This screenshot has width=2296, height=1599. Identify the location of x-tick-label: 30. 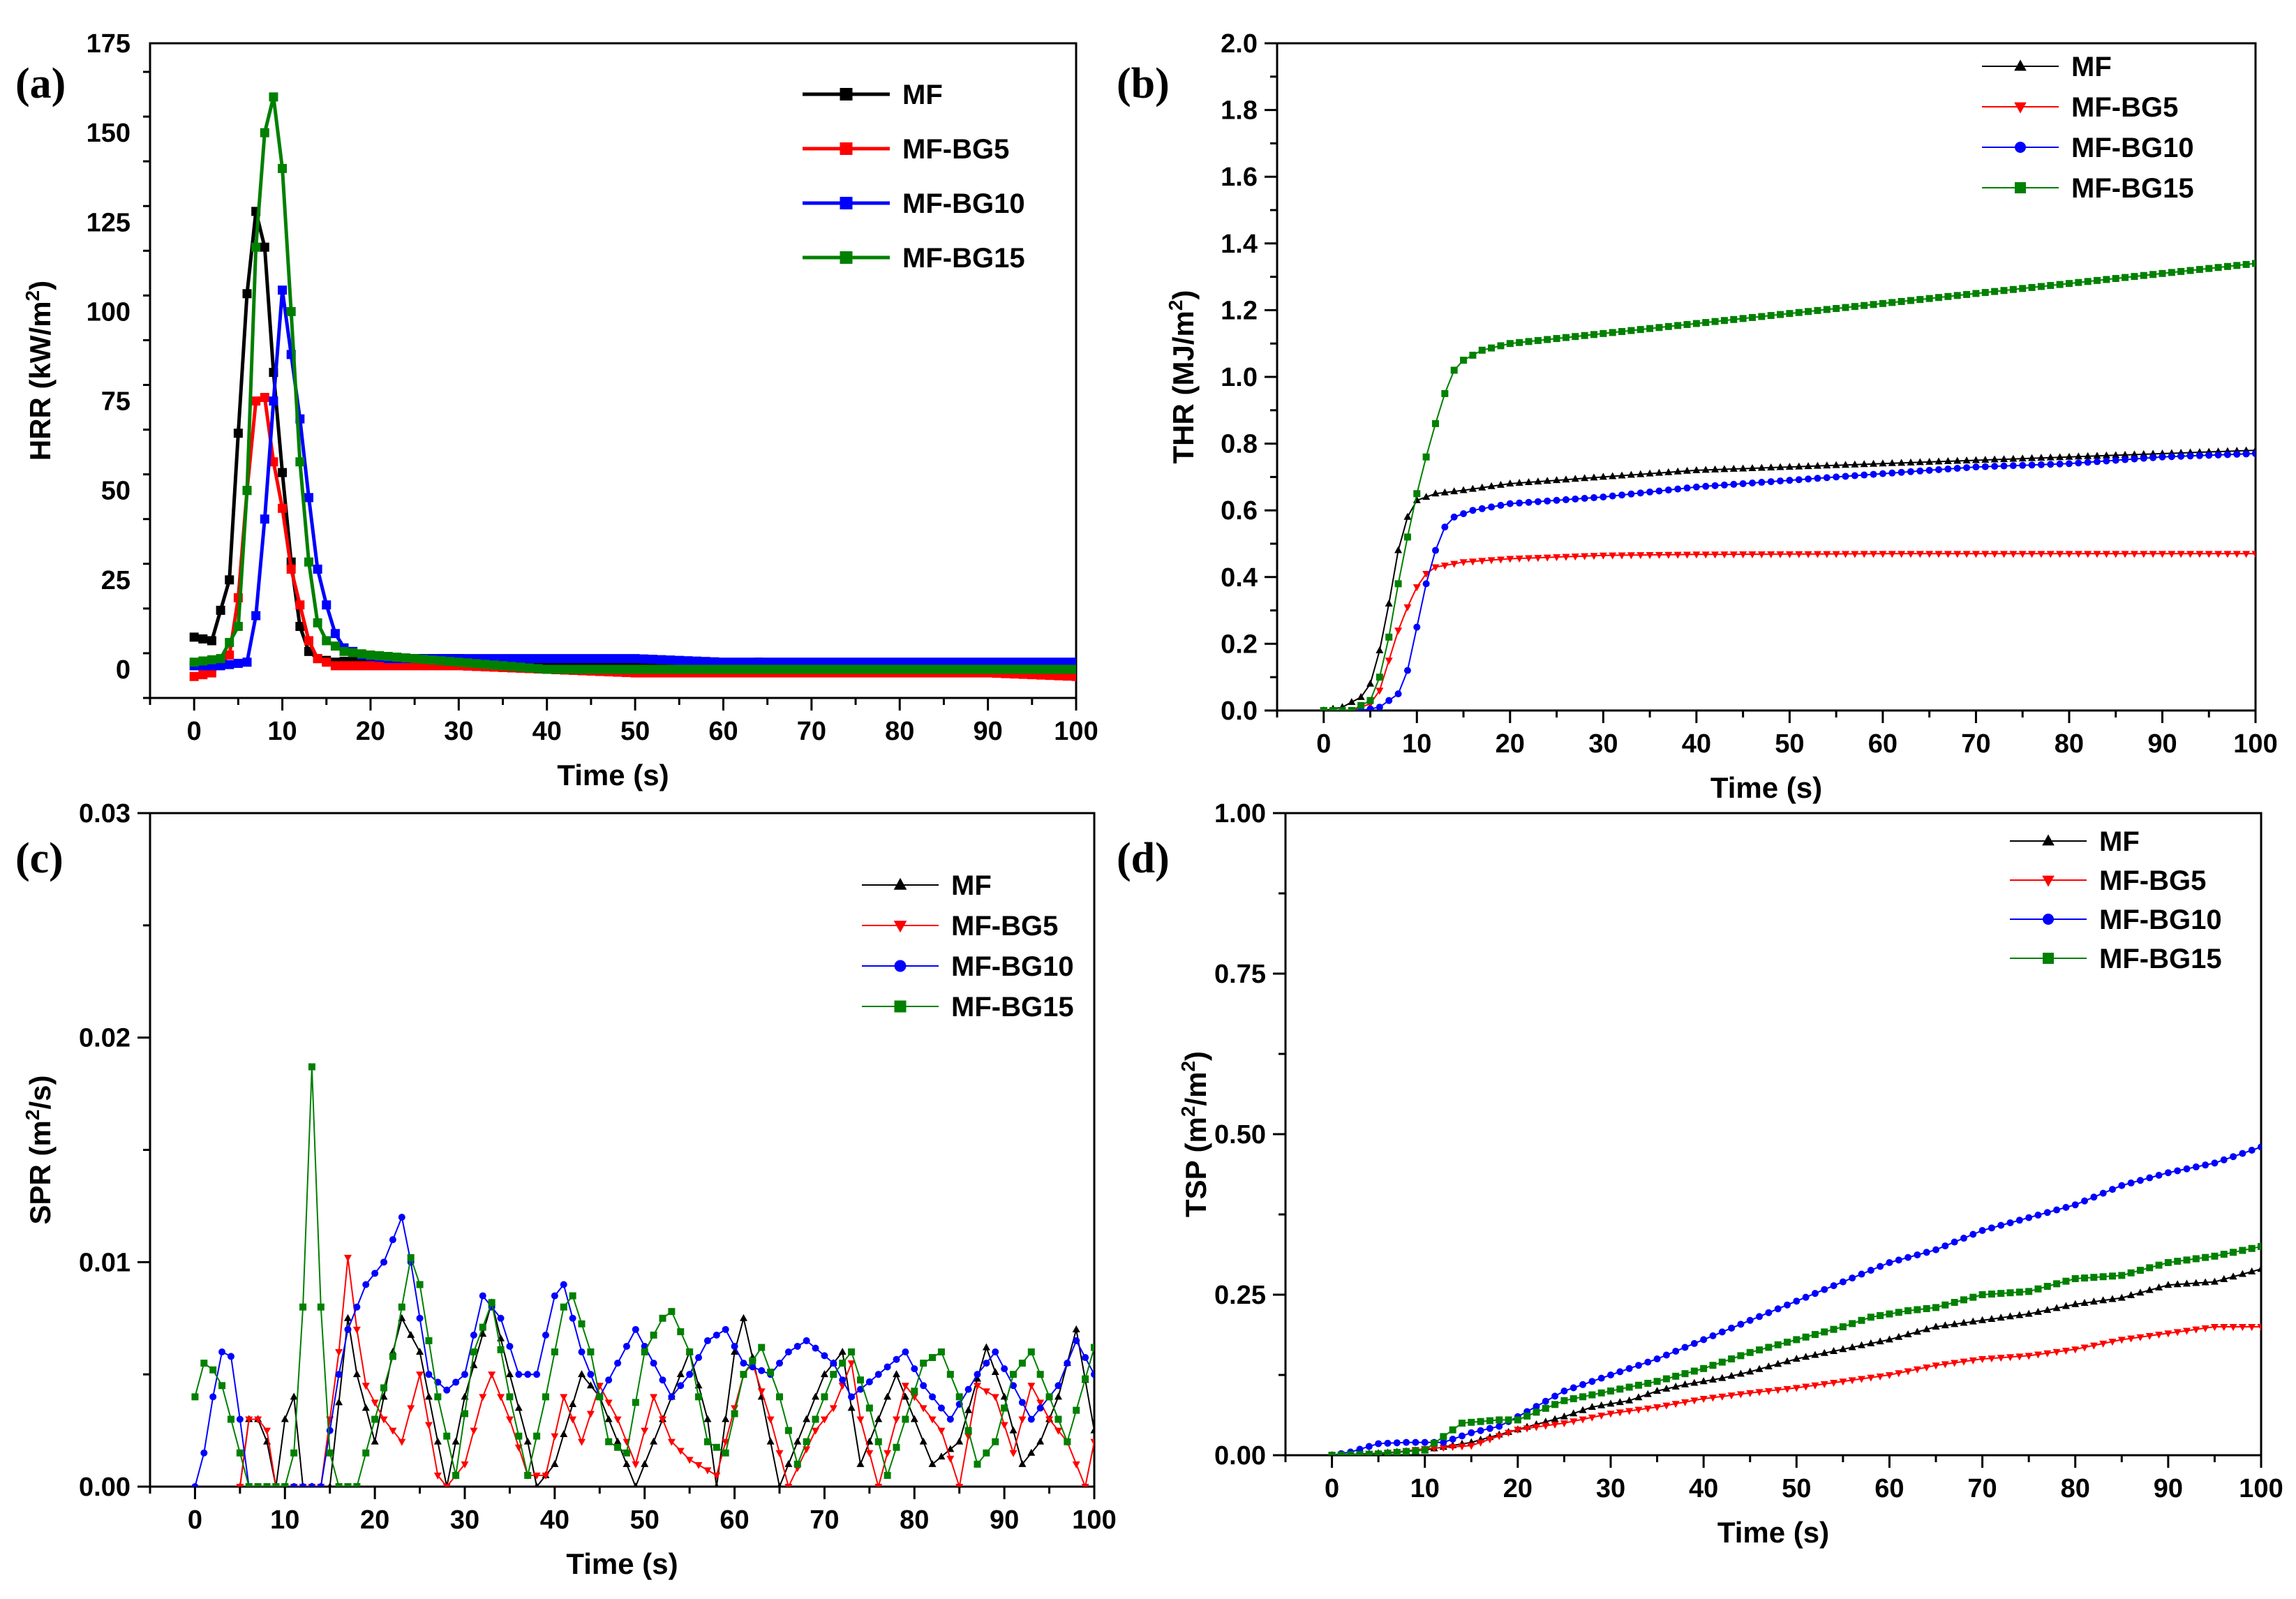
(458, 732).